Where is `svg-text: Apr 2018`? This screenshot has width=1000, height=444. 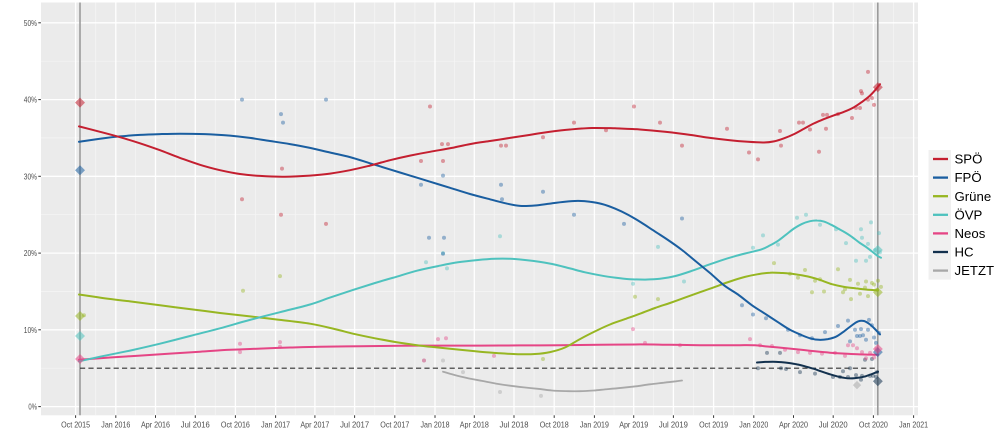 svg-text: Apr 2018 is located at coordinates (474, 425).